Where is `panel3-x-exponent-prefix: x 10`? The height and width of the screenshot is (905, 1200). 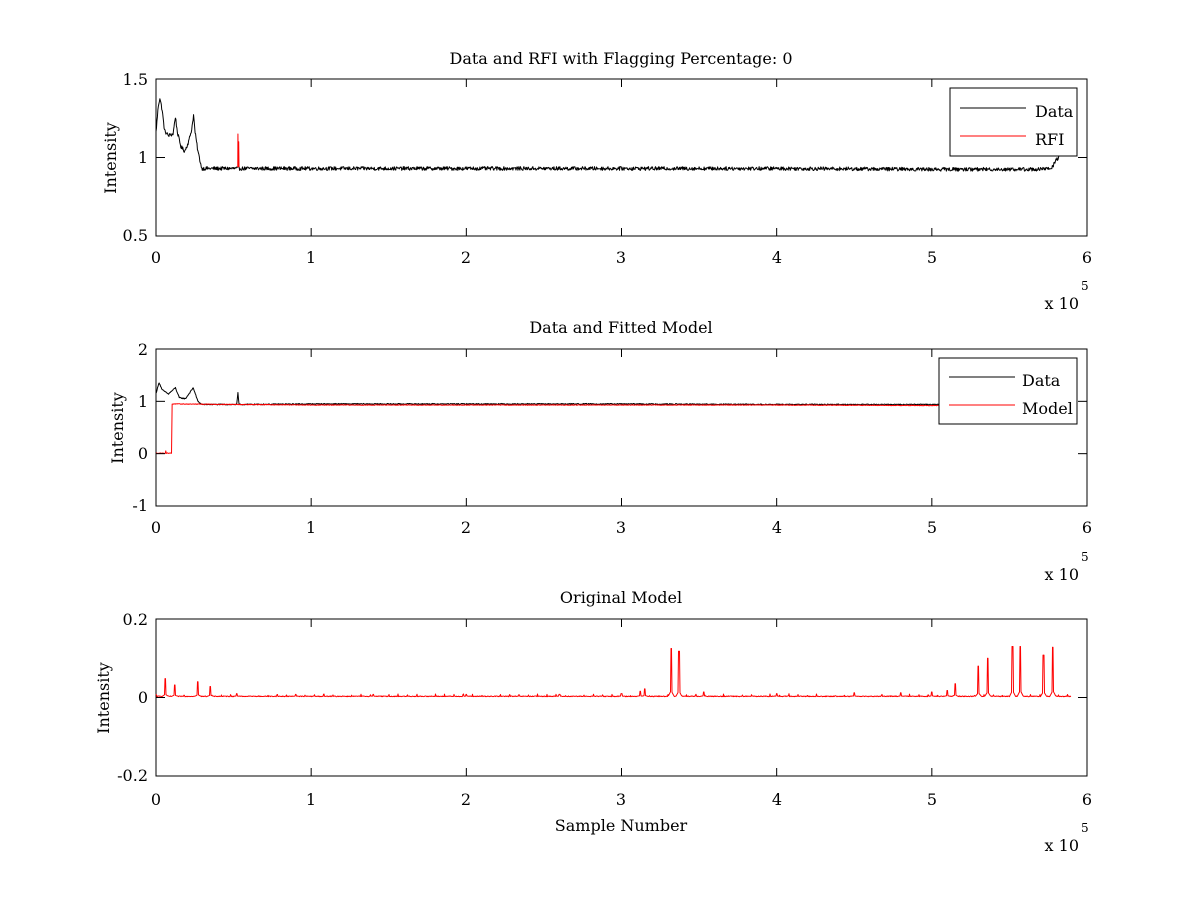 panel3-x-exponent-prefix: x 10 is located at coordinates (1062, 845).